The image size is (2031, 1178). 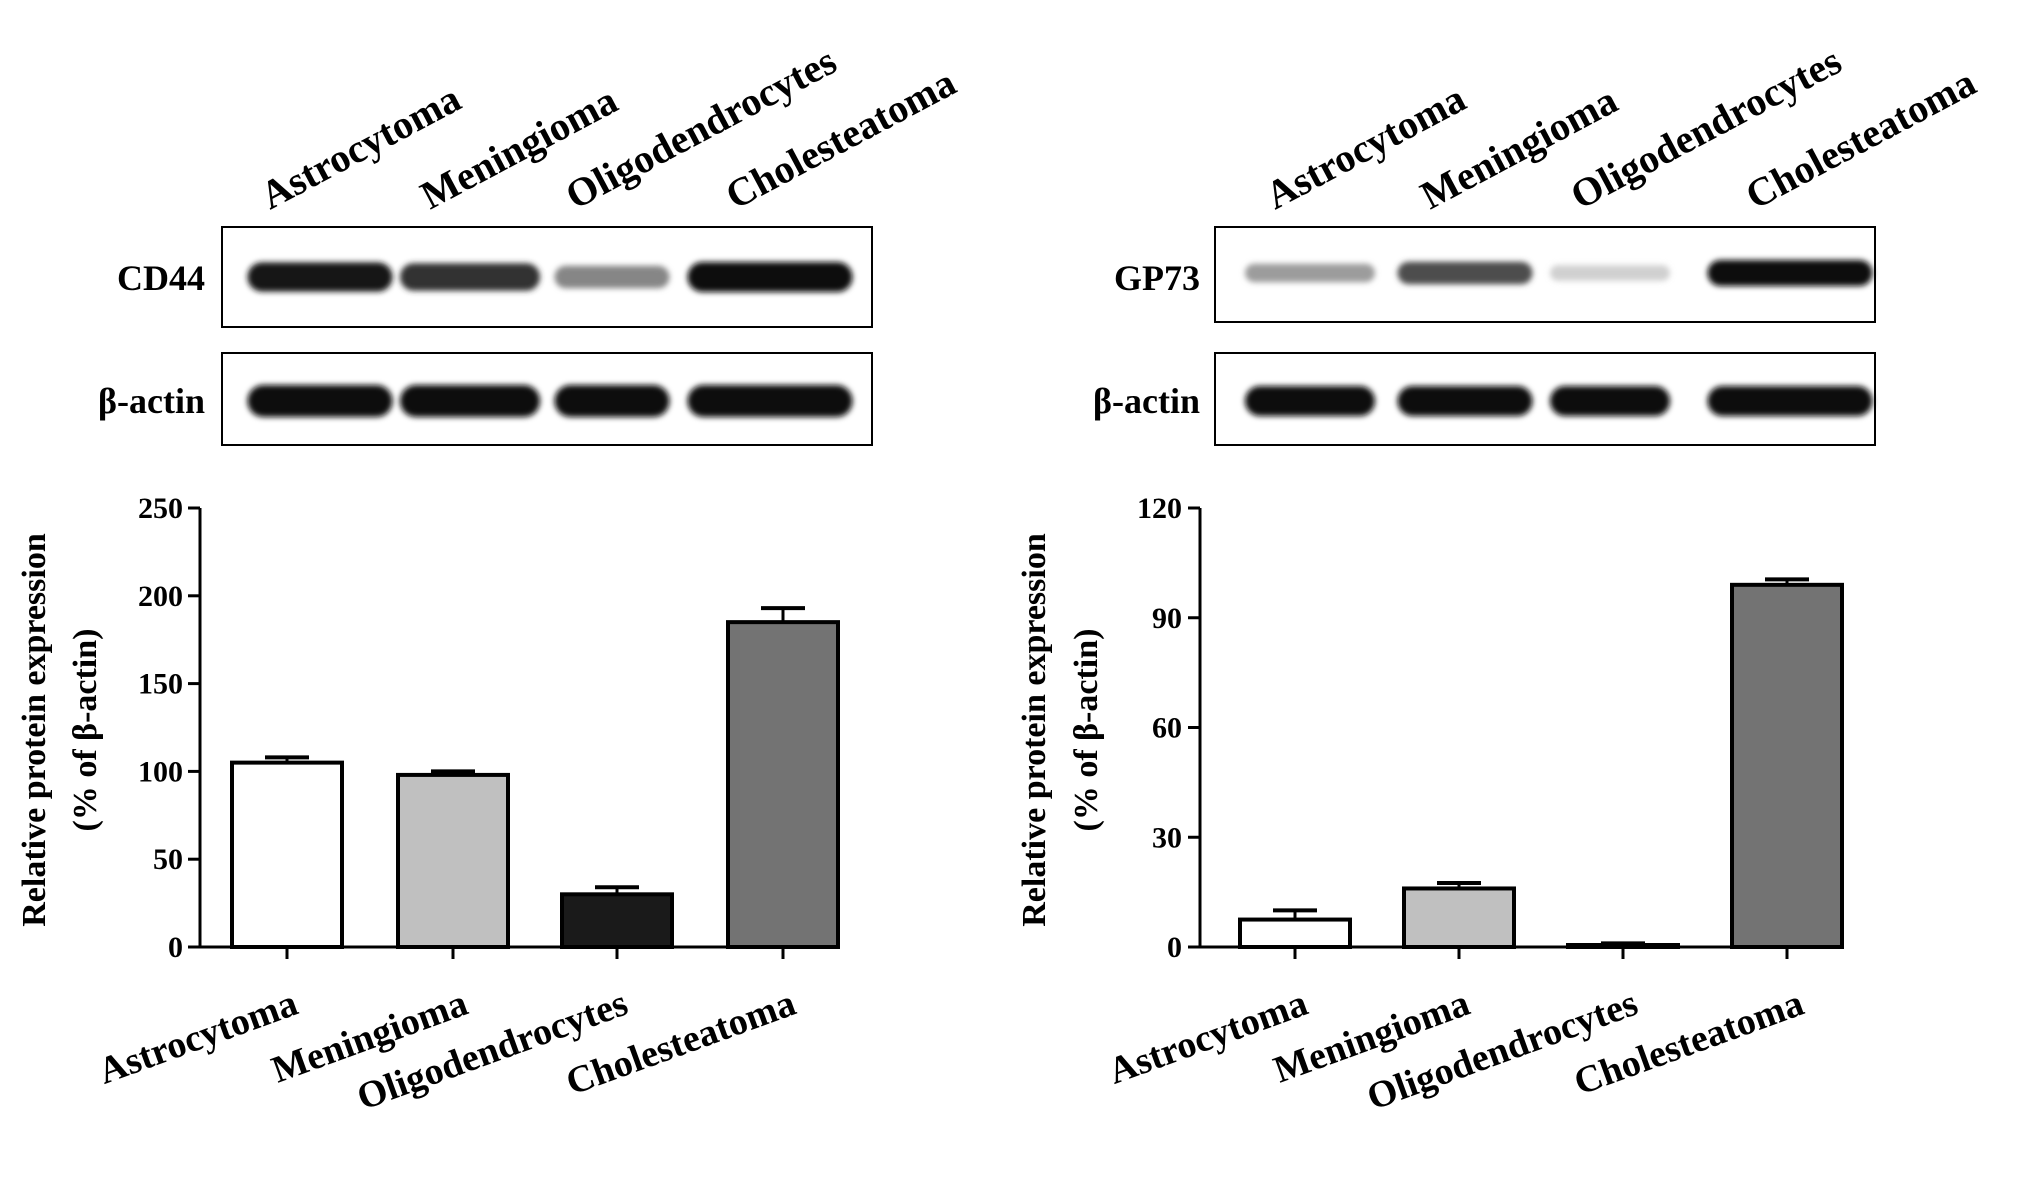 What do you see at coordinates (493, 1050) in the screenshot?
I see `x-tick-label-oligodendrocytes: Oligodendrocytes` at bounding box center [493, 1050].